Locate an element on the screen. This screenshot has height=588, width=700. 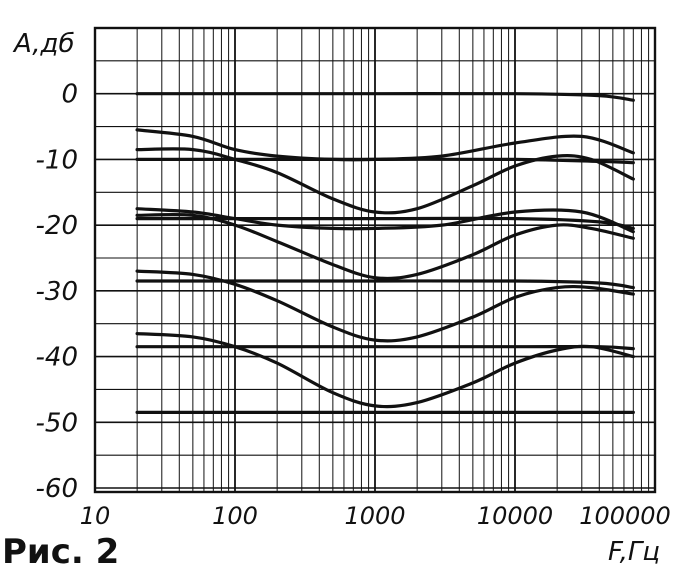
x-tick-label: 10 is located at coordinates (95, 516).